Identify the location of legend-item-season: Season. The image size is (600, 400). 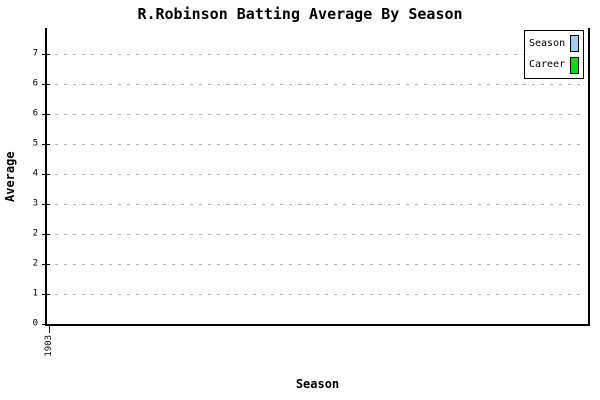
(554, 44).